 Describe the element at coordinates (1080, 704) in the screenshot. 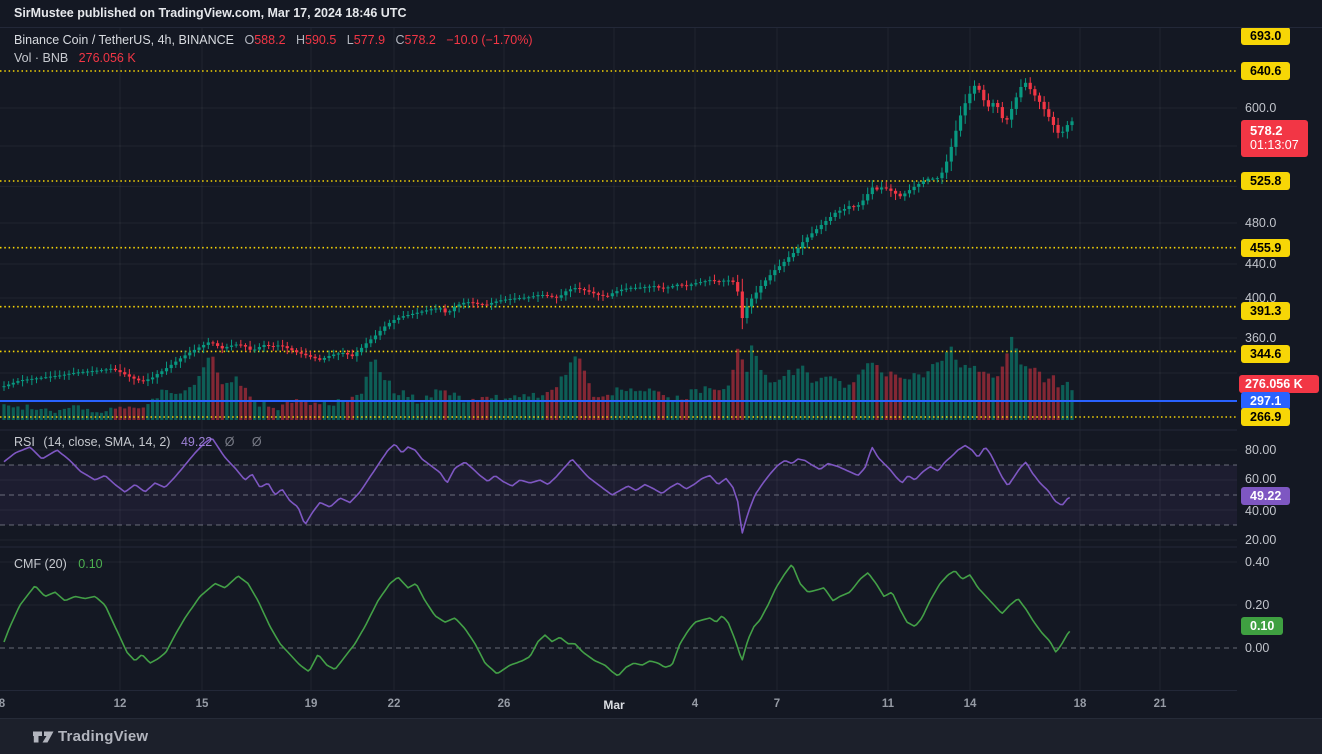

I see `time-tick: 18` at that location.